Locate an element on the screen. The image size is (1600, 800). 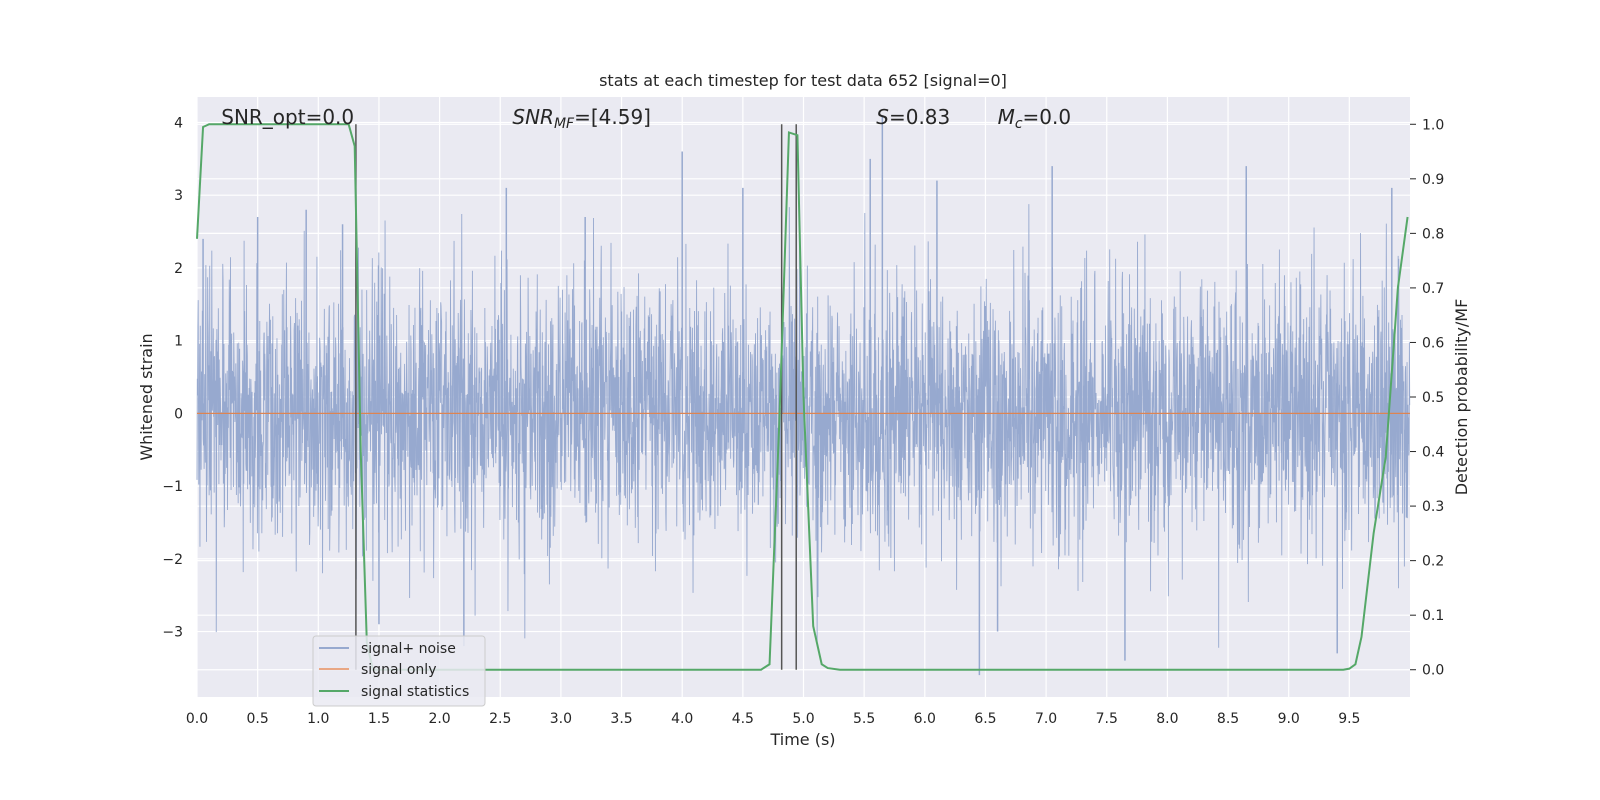
annotation-mc-sub: c is located at coordinates (1019, 124).